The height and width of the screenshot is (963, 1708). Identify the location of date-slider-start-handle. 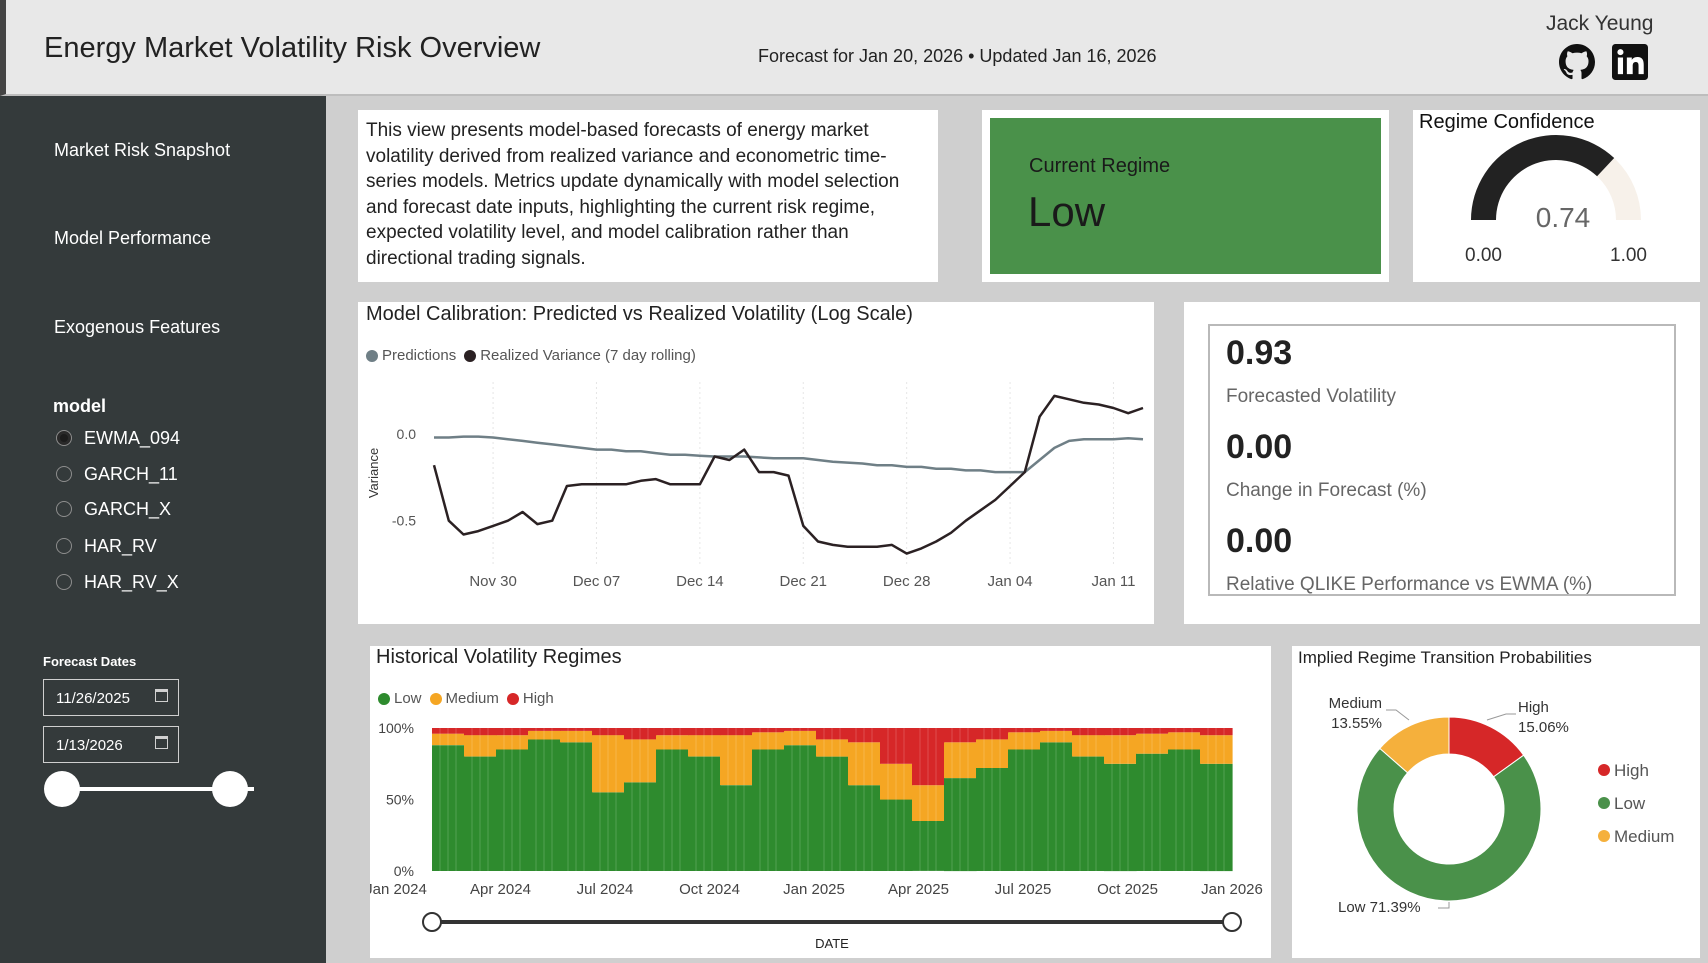
(62, 789).